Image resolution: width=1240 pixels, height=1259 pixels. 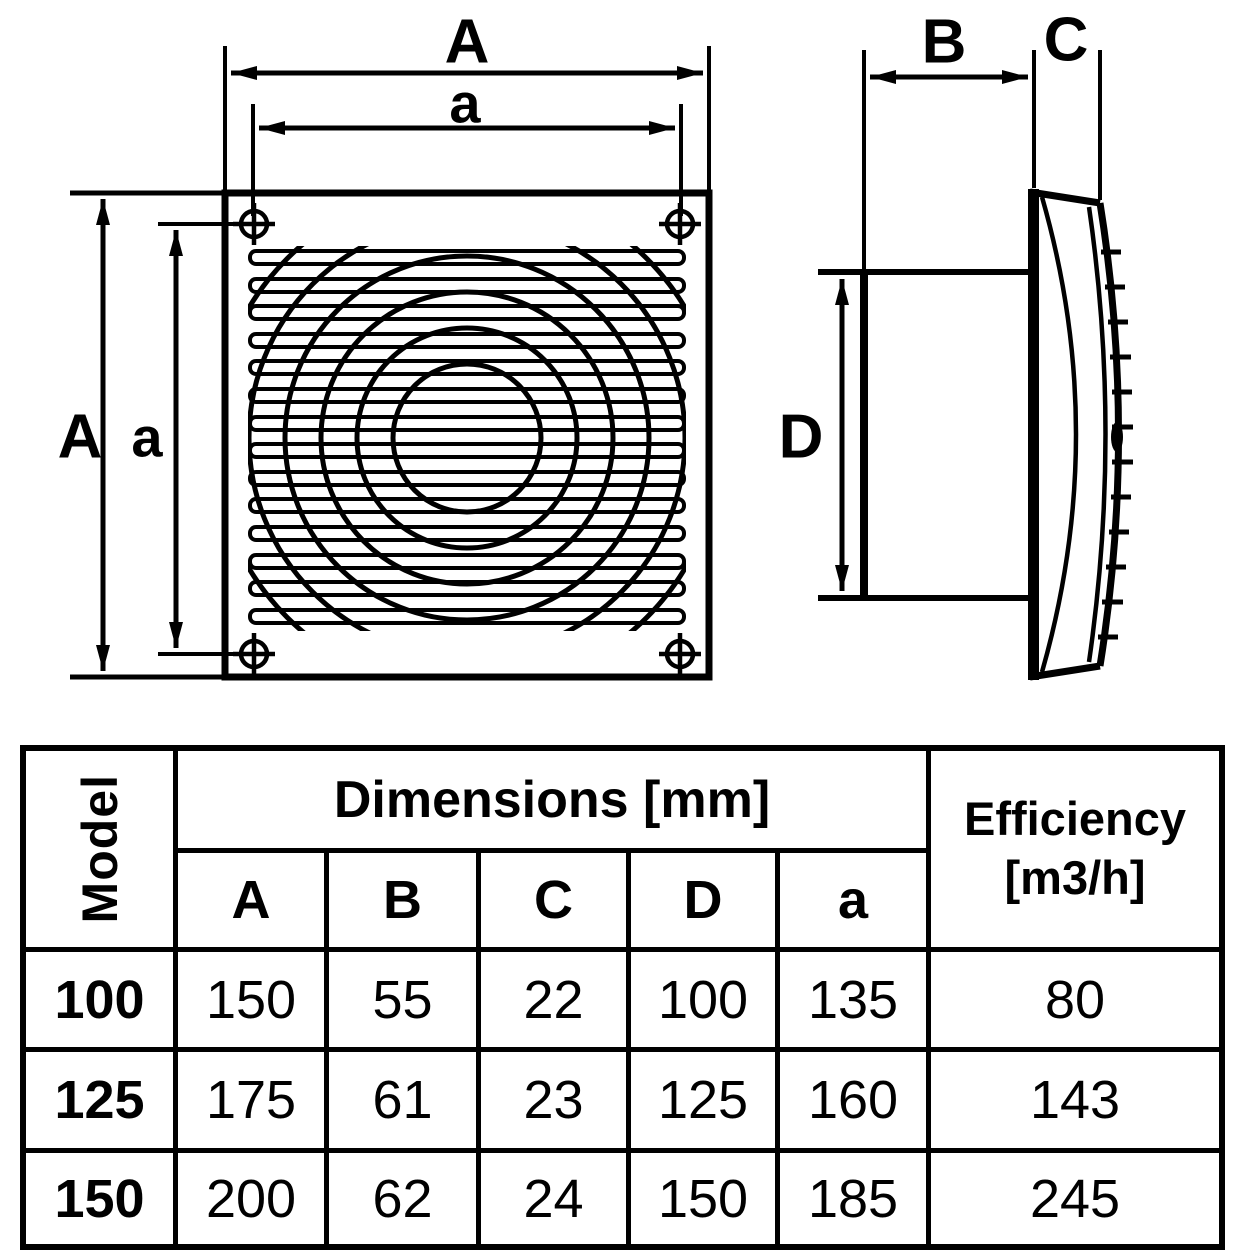 What do you see at coordinates (467, 160) in the screenshot?
I see `dim-a-horizontal` at bounding box center [467, 160].